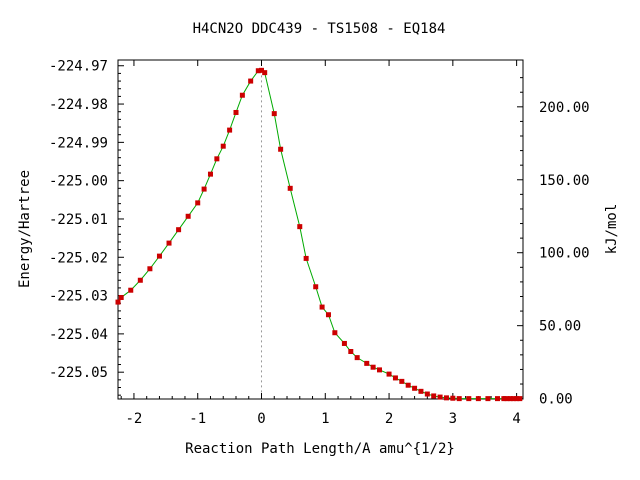 The image size is (640, 480). I want to click on y-tick-label: -225.04, so click(78, 335).